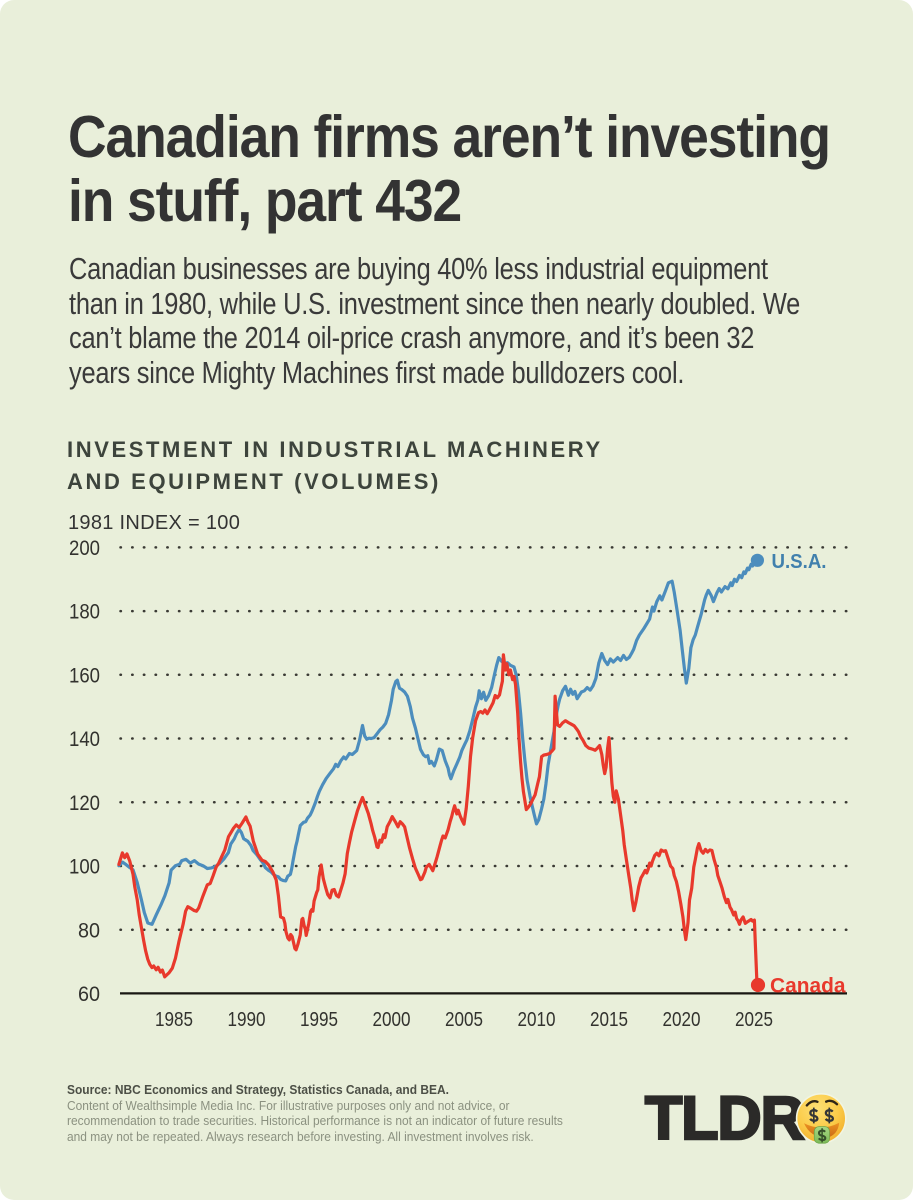 This screenshot has width=913, height=1200. I want to click on svg-text: U.S.A., so click(799, 561).